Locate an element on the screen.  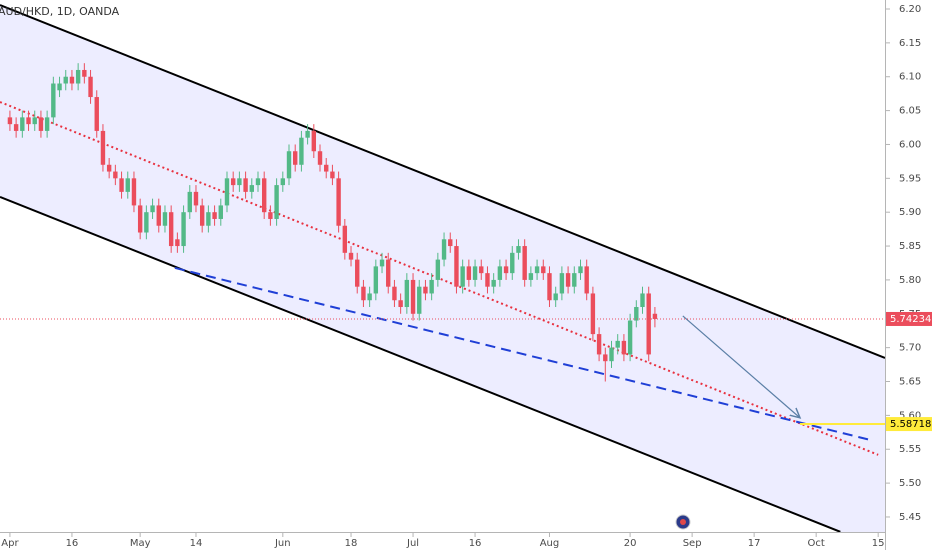
y-tick-label: 5.70 is located at coordinates (910, 348).